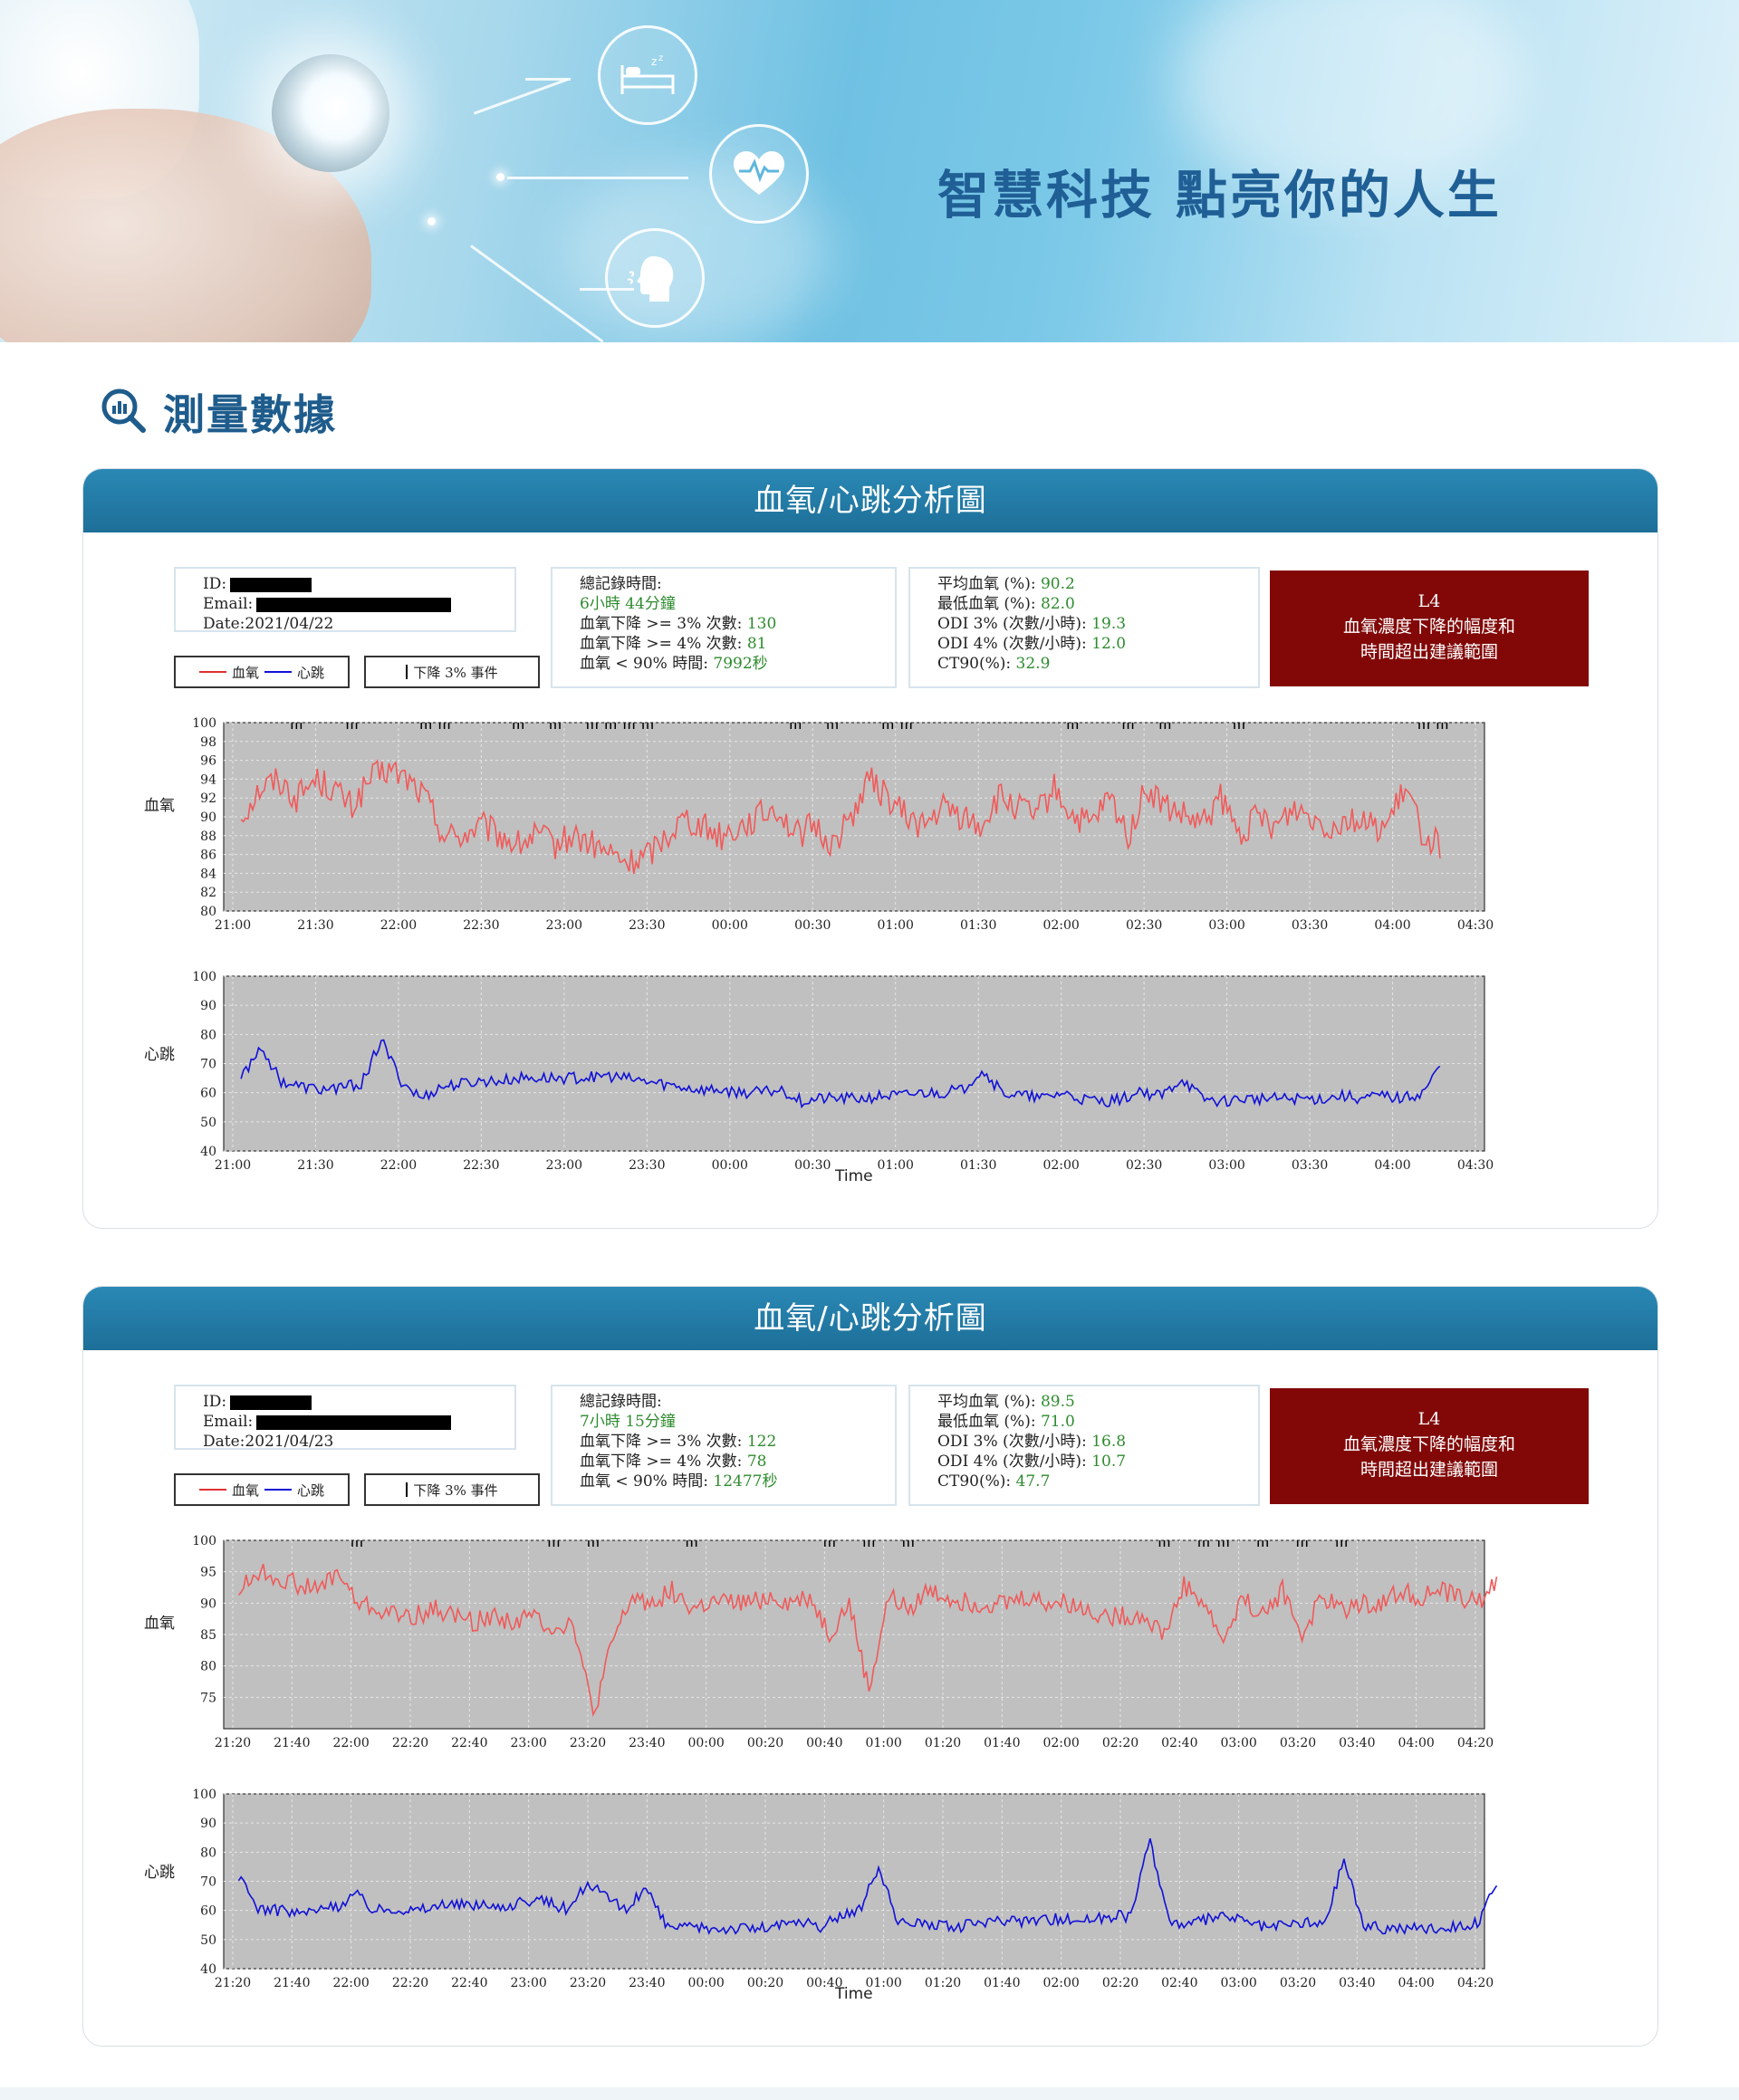 This screenshot has width=1739, height=2100. I want to click on legend-hr: 心跳, so click(311, 672).